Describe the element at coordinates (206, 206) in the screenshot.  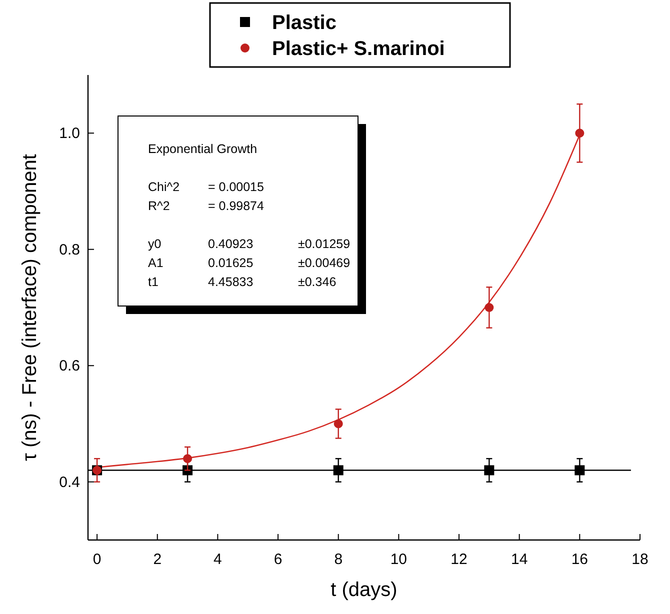
I see `text: R^2 = 0.99874` at that location.